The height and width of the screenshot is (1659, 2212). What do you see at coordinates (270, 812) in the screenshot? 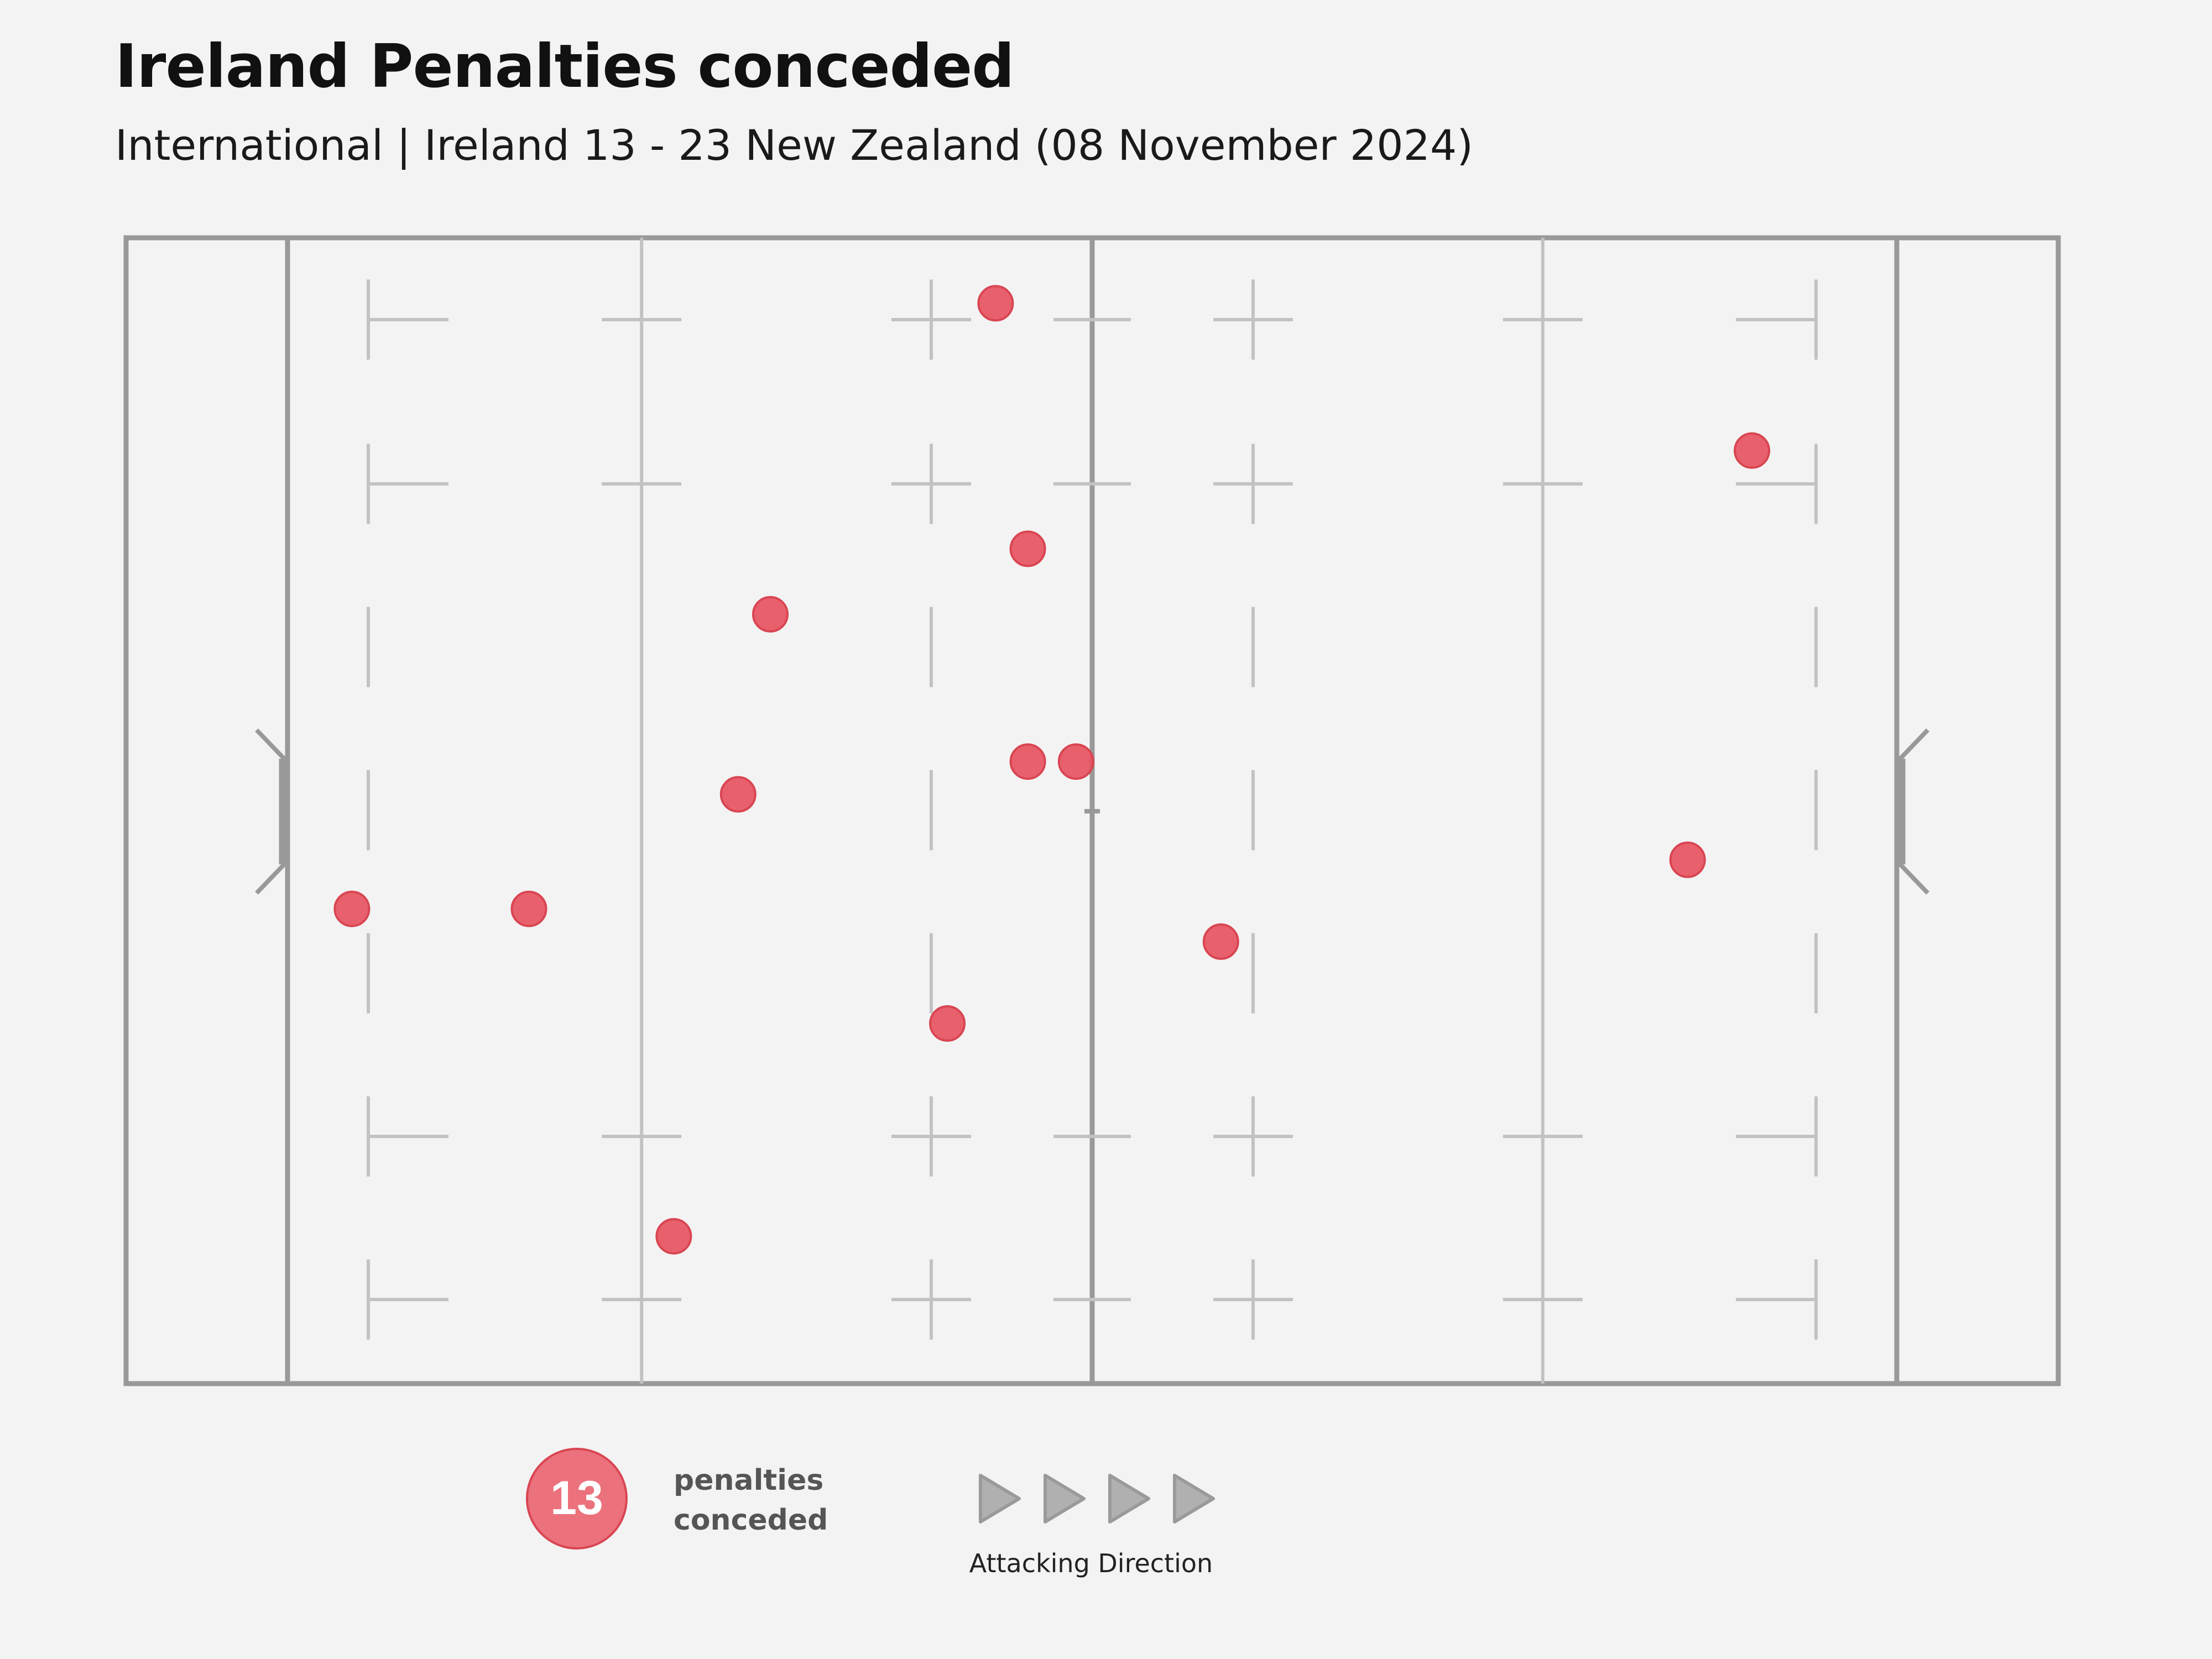
I see `goal-posts-left` at bounding box center [270, 812].